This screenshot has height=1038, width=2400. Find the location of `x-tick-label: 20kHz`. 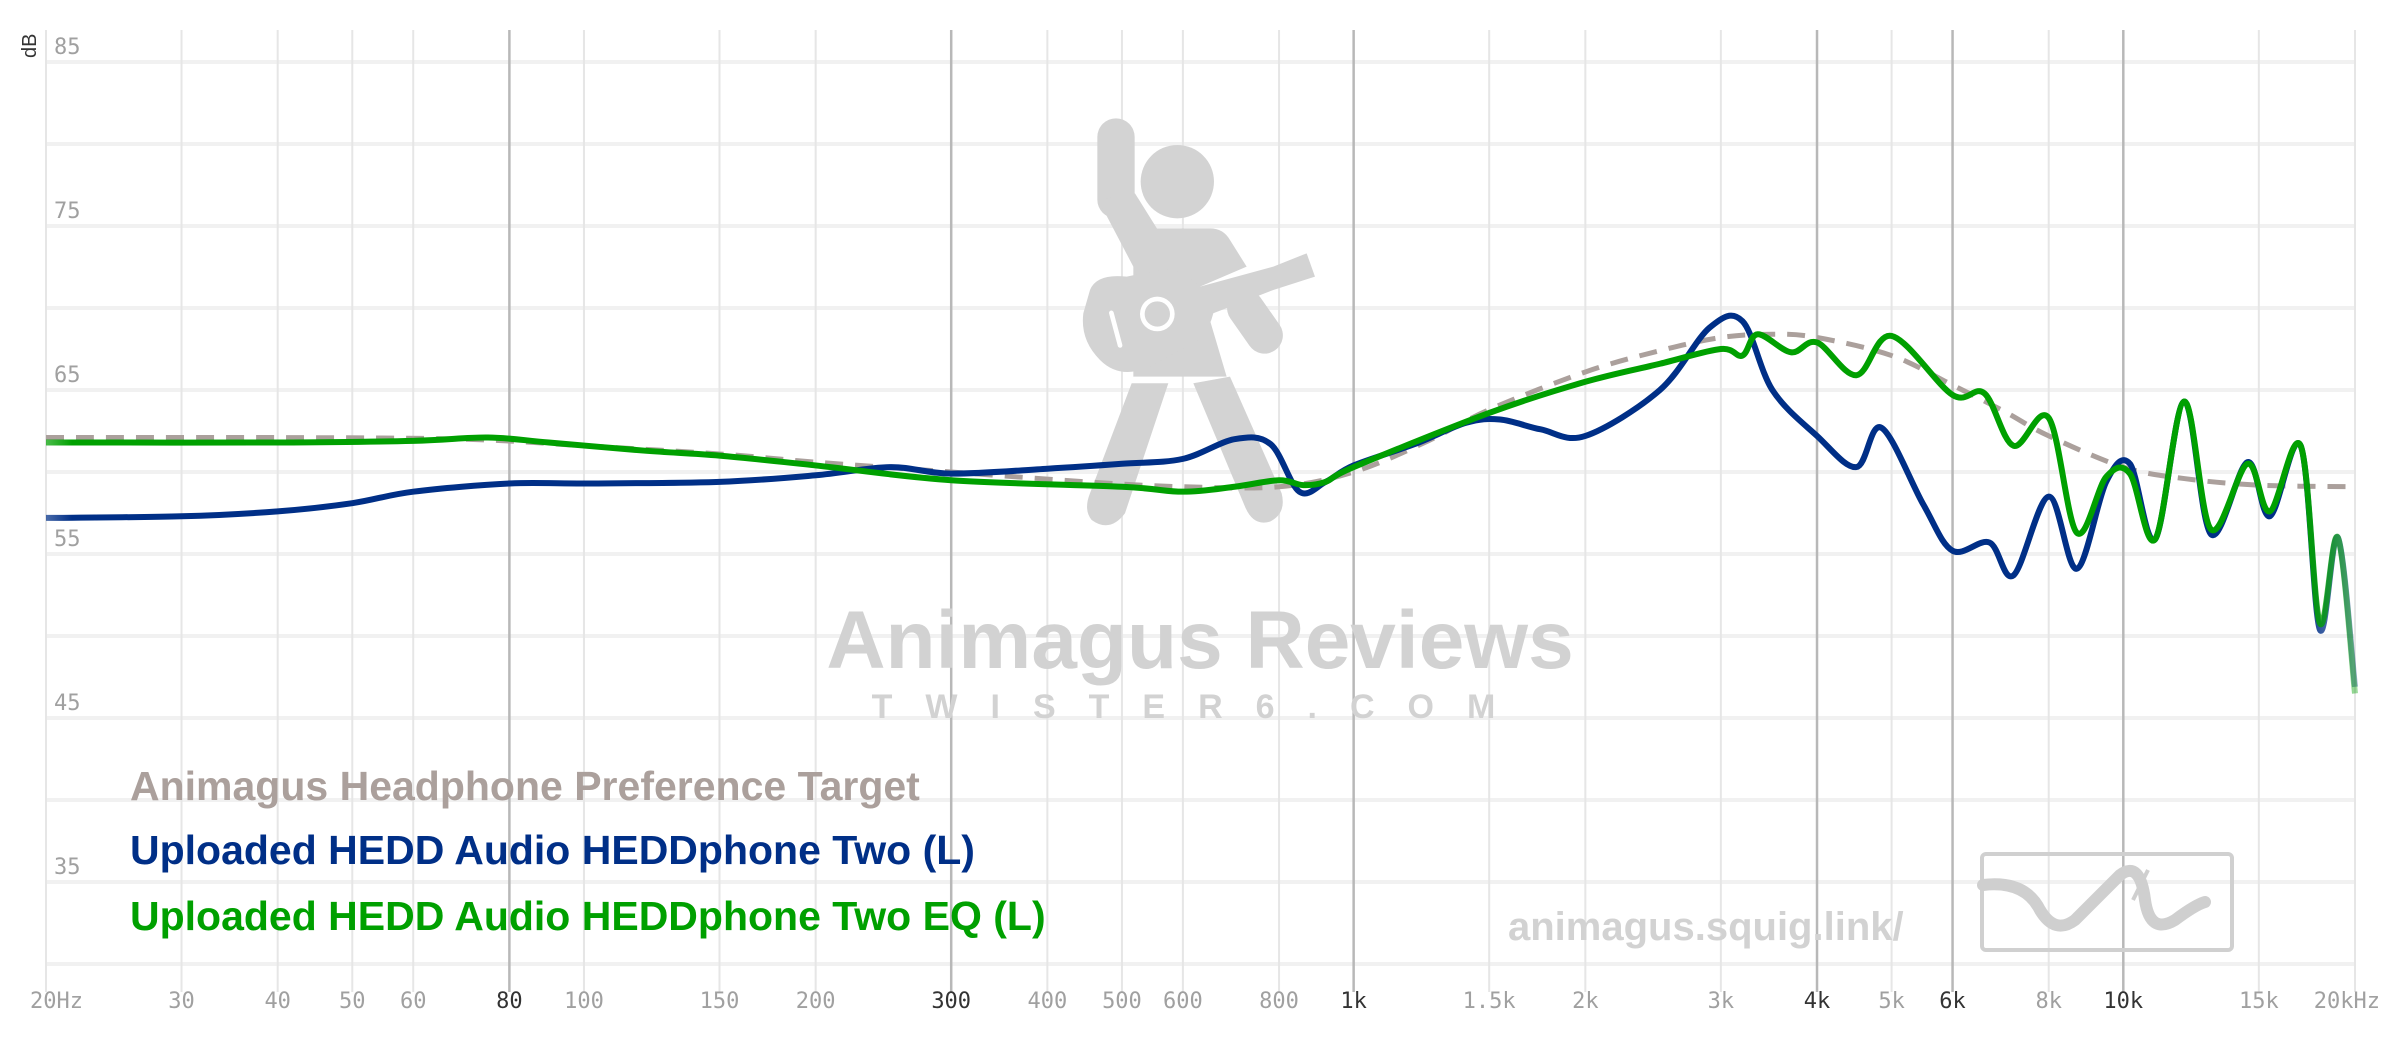

x-tick-label: 20kHz is located at coordinates (2347, 1001).